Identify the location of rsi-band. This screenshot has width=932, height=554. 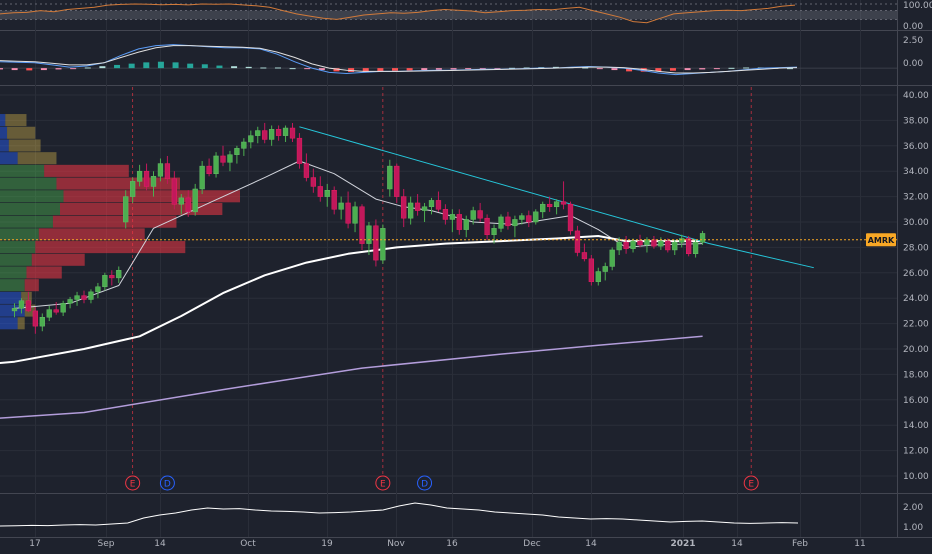
(448, 15).